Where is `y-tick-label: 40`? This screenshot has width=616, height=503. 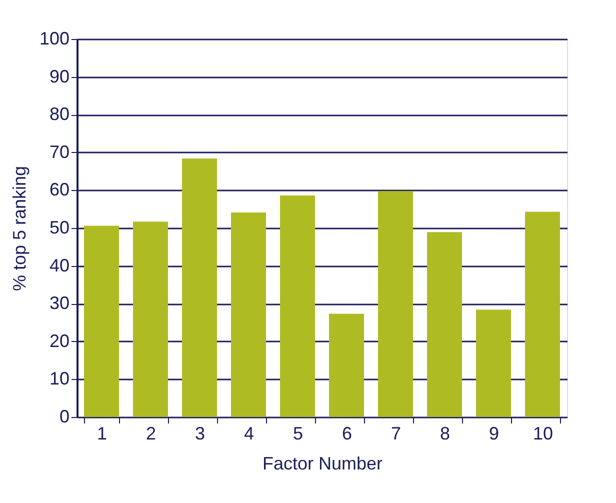
y-tick-label: 40 is located at coordinates (59, 265).